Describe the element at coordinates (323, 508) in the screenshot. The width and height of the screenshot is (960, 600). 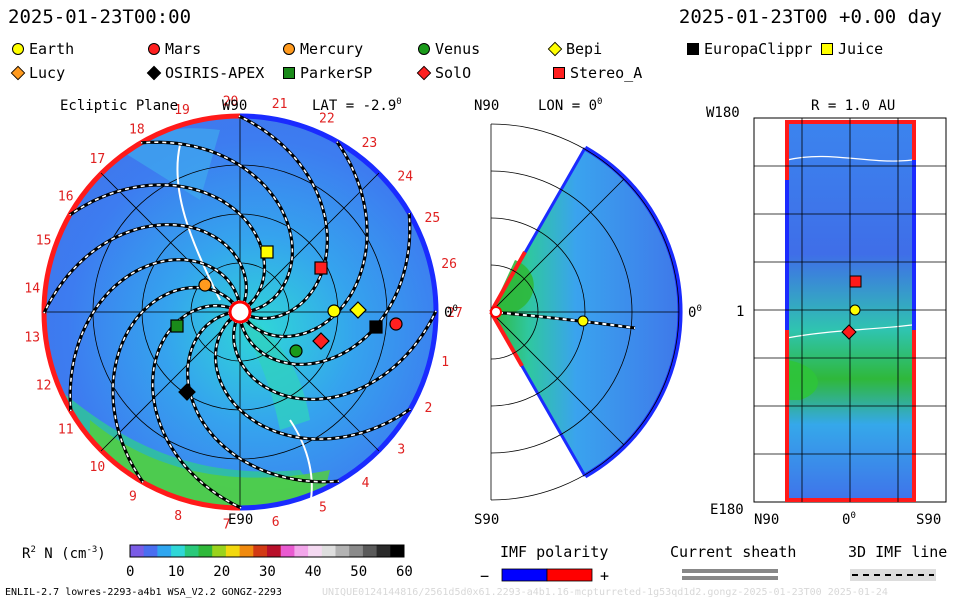
I see `sector-number-5: 5` at that location.